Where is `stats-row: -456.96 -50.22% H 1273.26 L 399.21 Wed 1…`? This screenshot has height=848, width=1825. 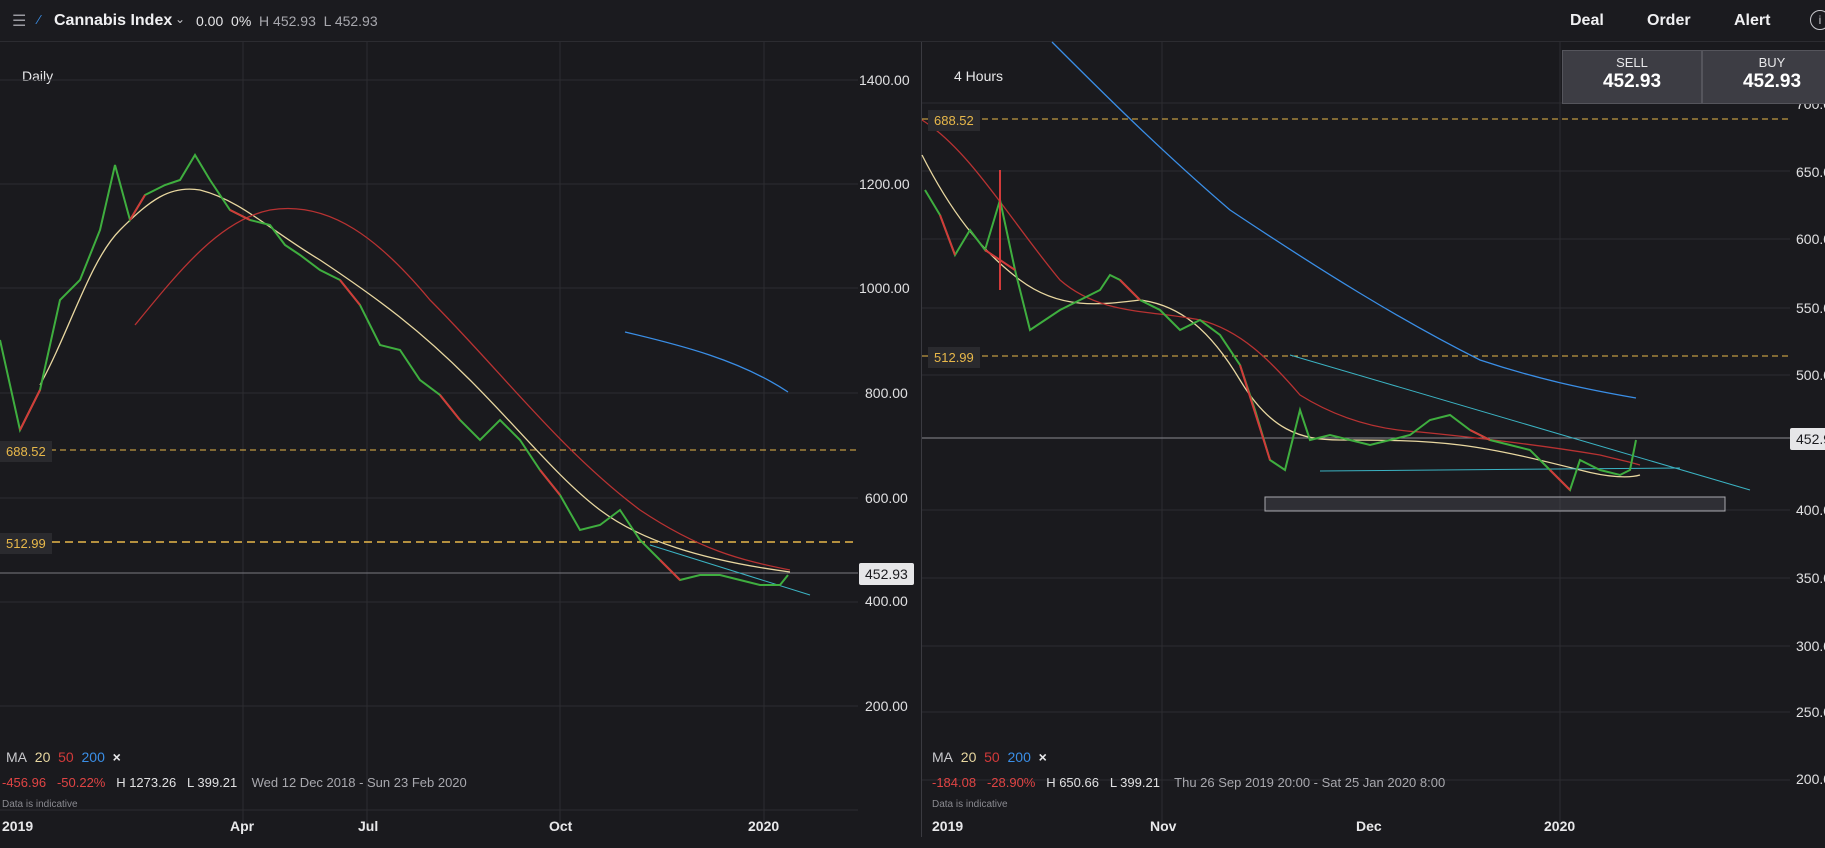 stats-row: -456.96 -50.22% H 1273.26 L 399.21 Wed 1… is located at coordinates (234, 782).